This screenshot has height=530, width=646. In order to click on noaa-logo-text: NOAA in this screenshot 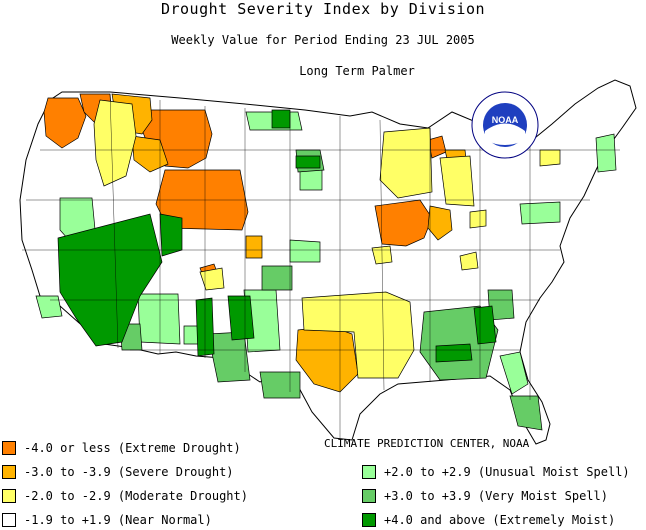, I will do `click(505, 120)`.